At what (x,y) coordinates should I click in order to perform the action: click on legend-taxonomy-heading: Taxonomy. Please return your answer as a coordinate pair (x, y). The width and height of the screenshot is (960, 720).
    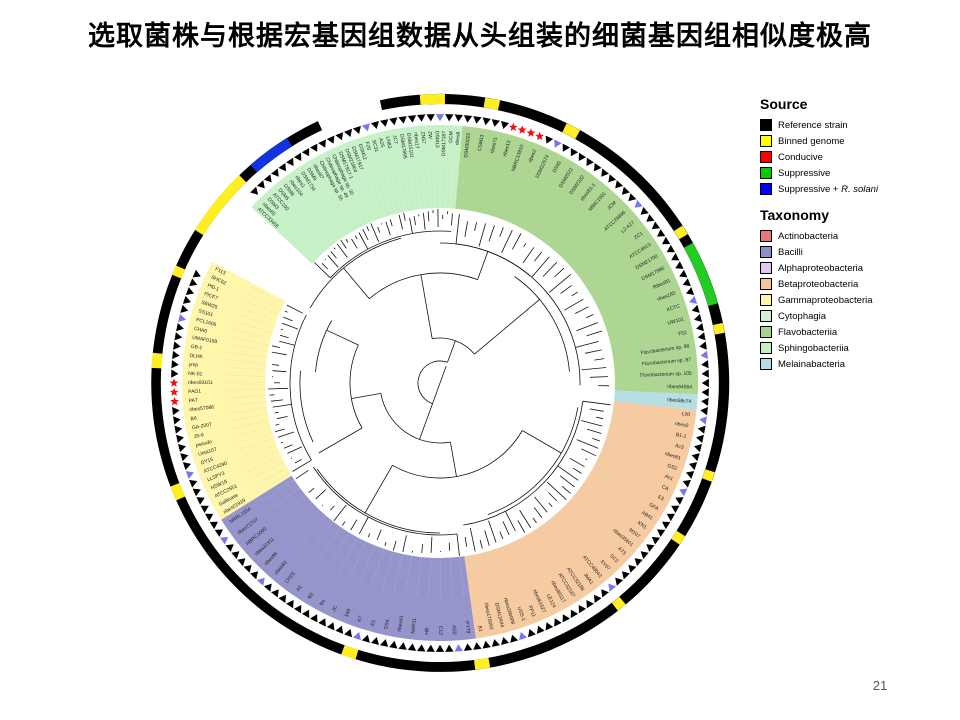
    Looking at the image, I should click on (794, 215).